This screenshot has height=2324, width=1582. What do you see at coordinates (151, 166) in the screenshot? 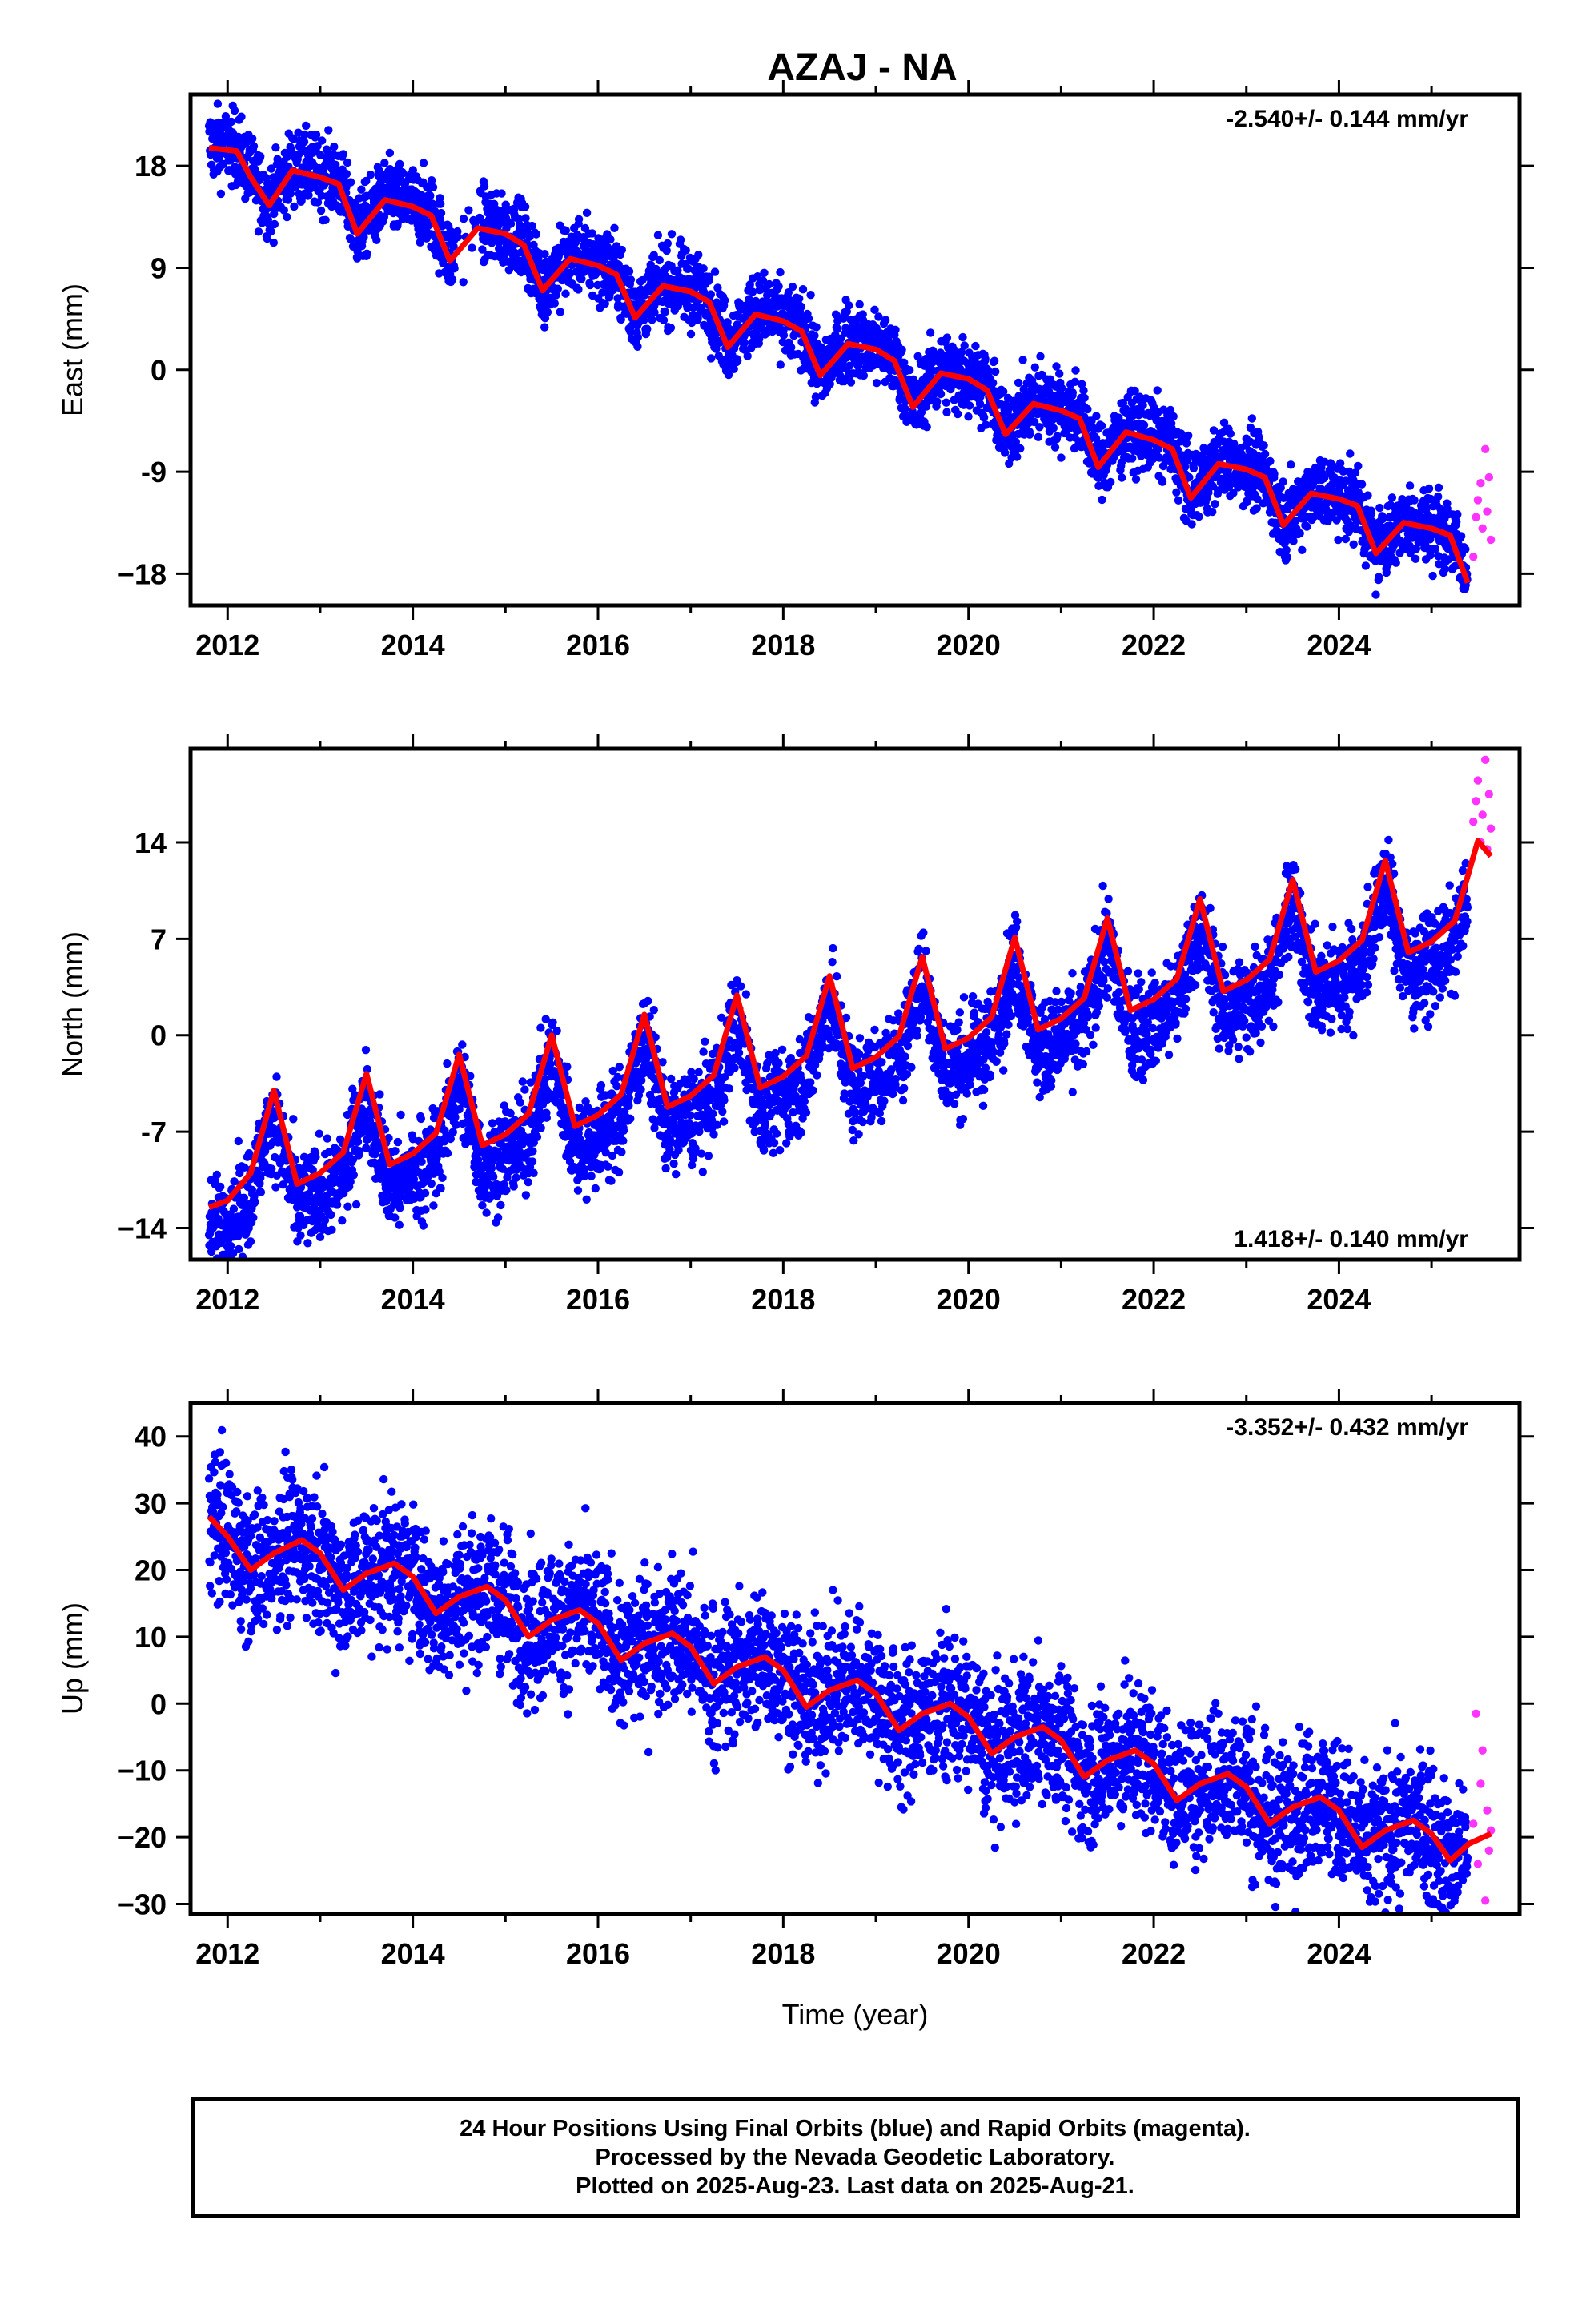
I see `y-tick-label: 18` at bounding box center [151, 166].